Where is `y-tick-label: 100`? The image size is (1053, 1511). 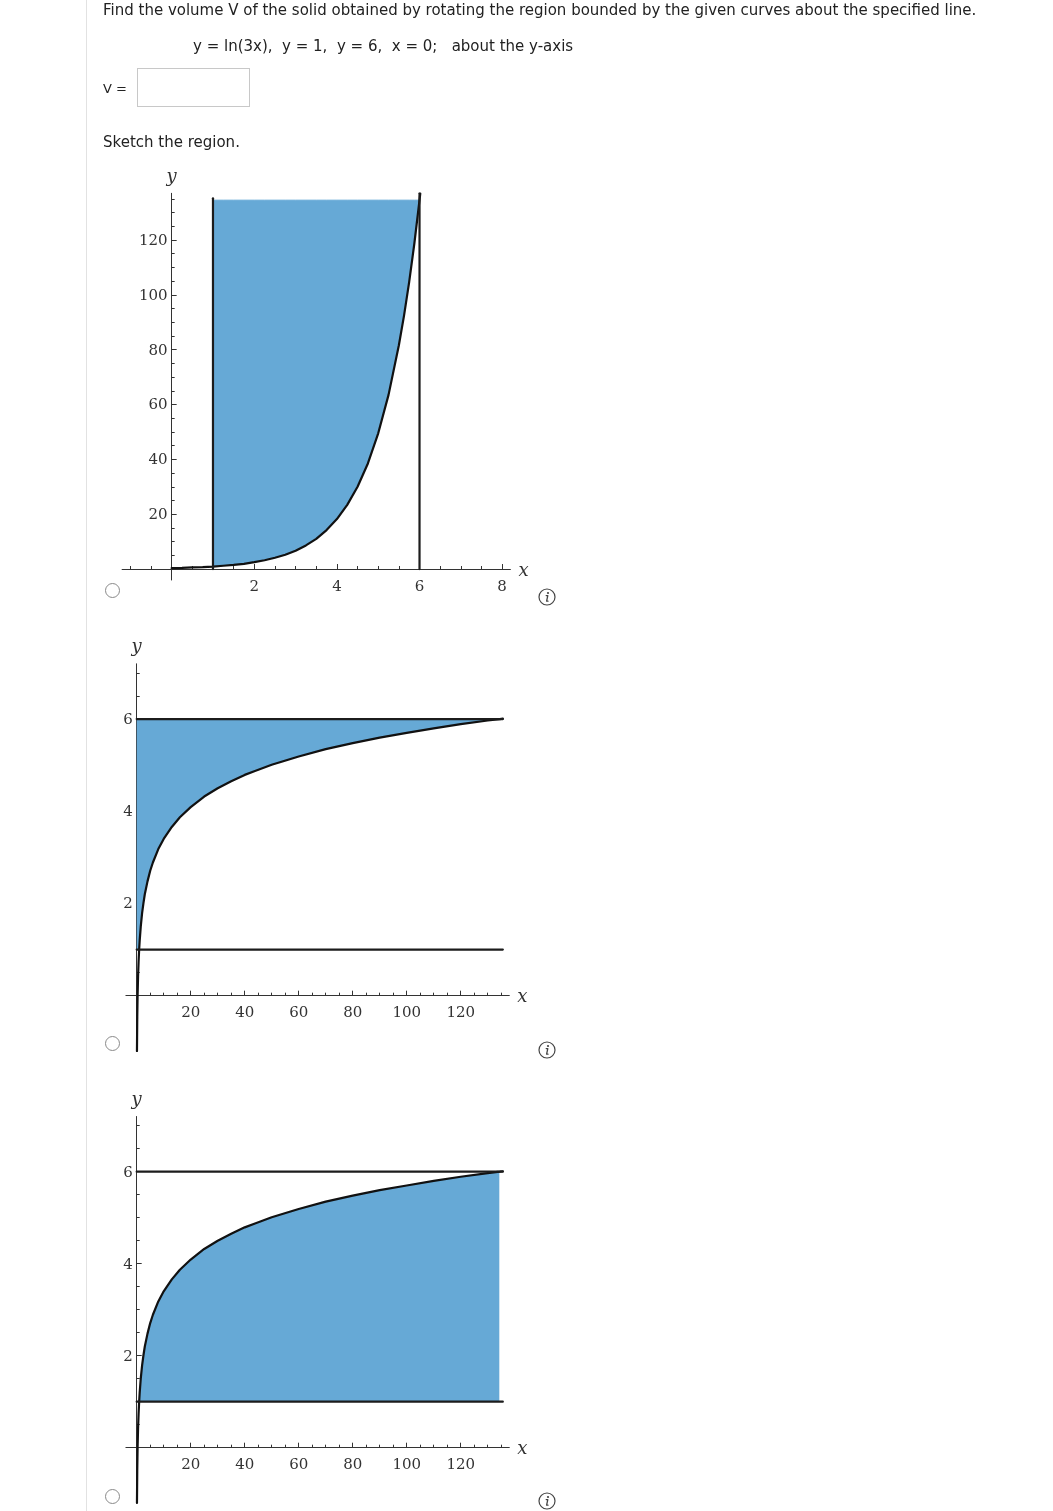
y-tick-label: 100 is located at coordinates (153, 294).